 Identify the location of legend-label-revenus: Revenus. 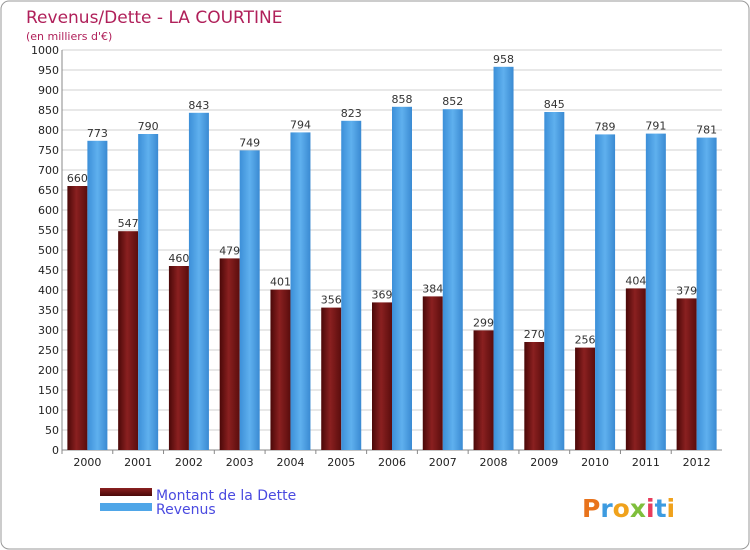
(186, 510).